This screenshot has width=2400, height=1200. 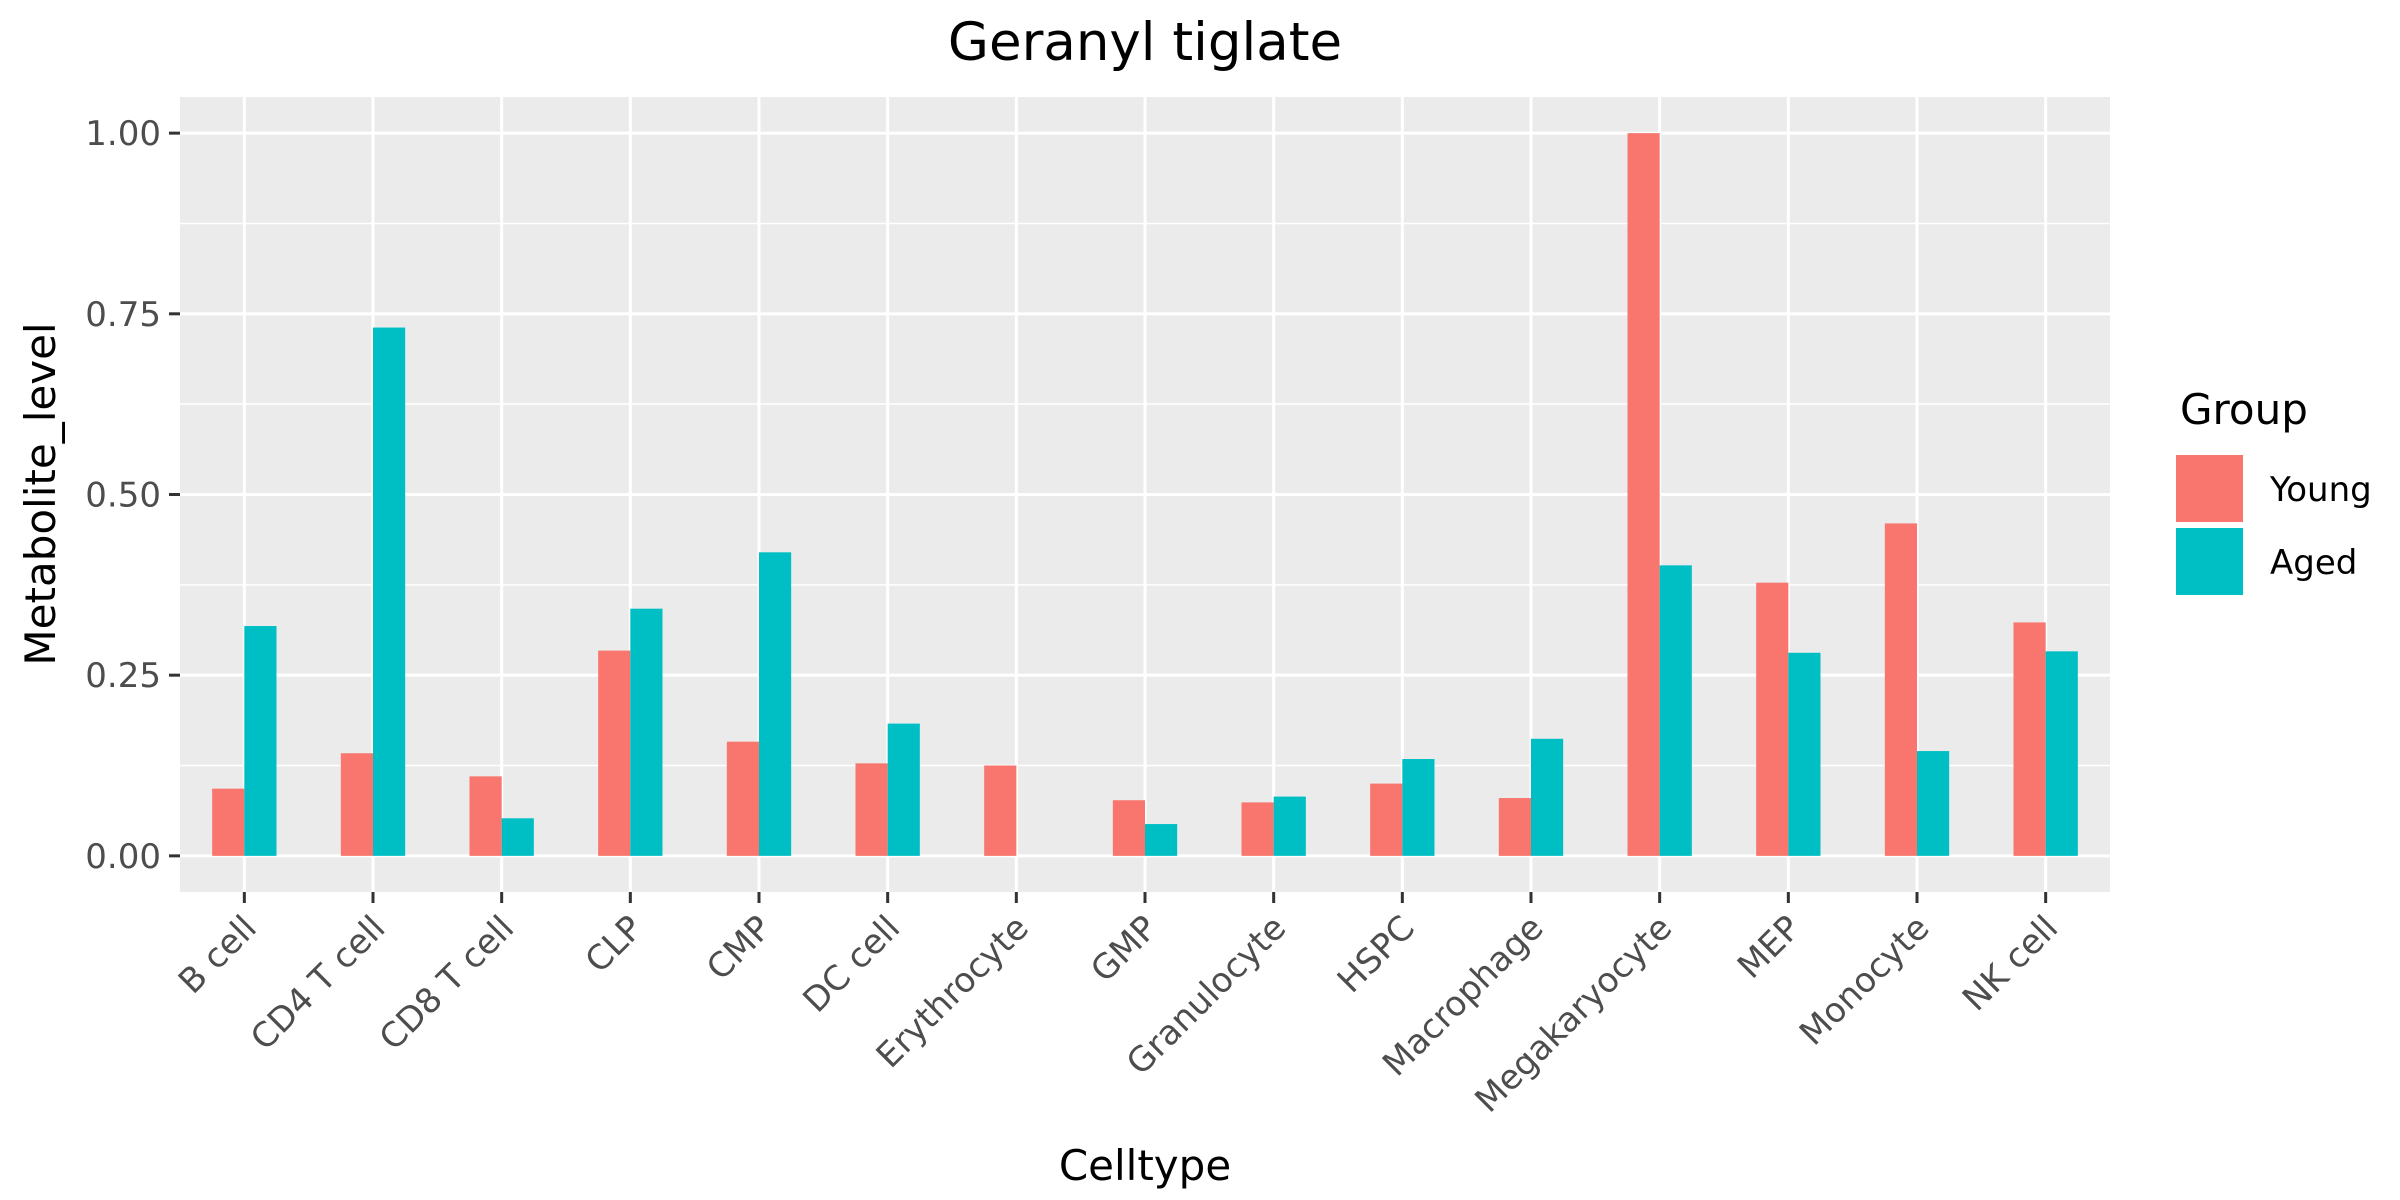 I want to click on y-tick-label: 0.75, so click(x=123, y=315).